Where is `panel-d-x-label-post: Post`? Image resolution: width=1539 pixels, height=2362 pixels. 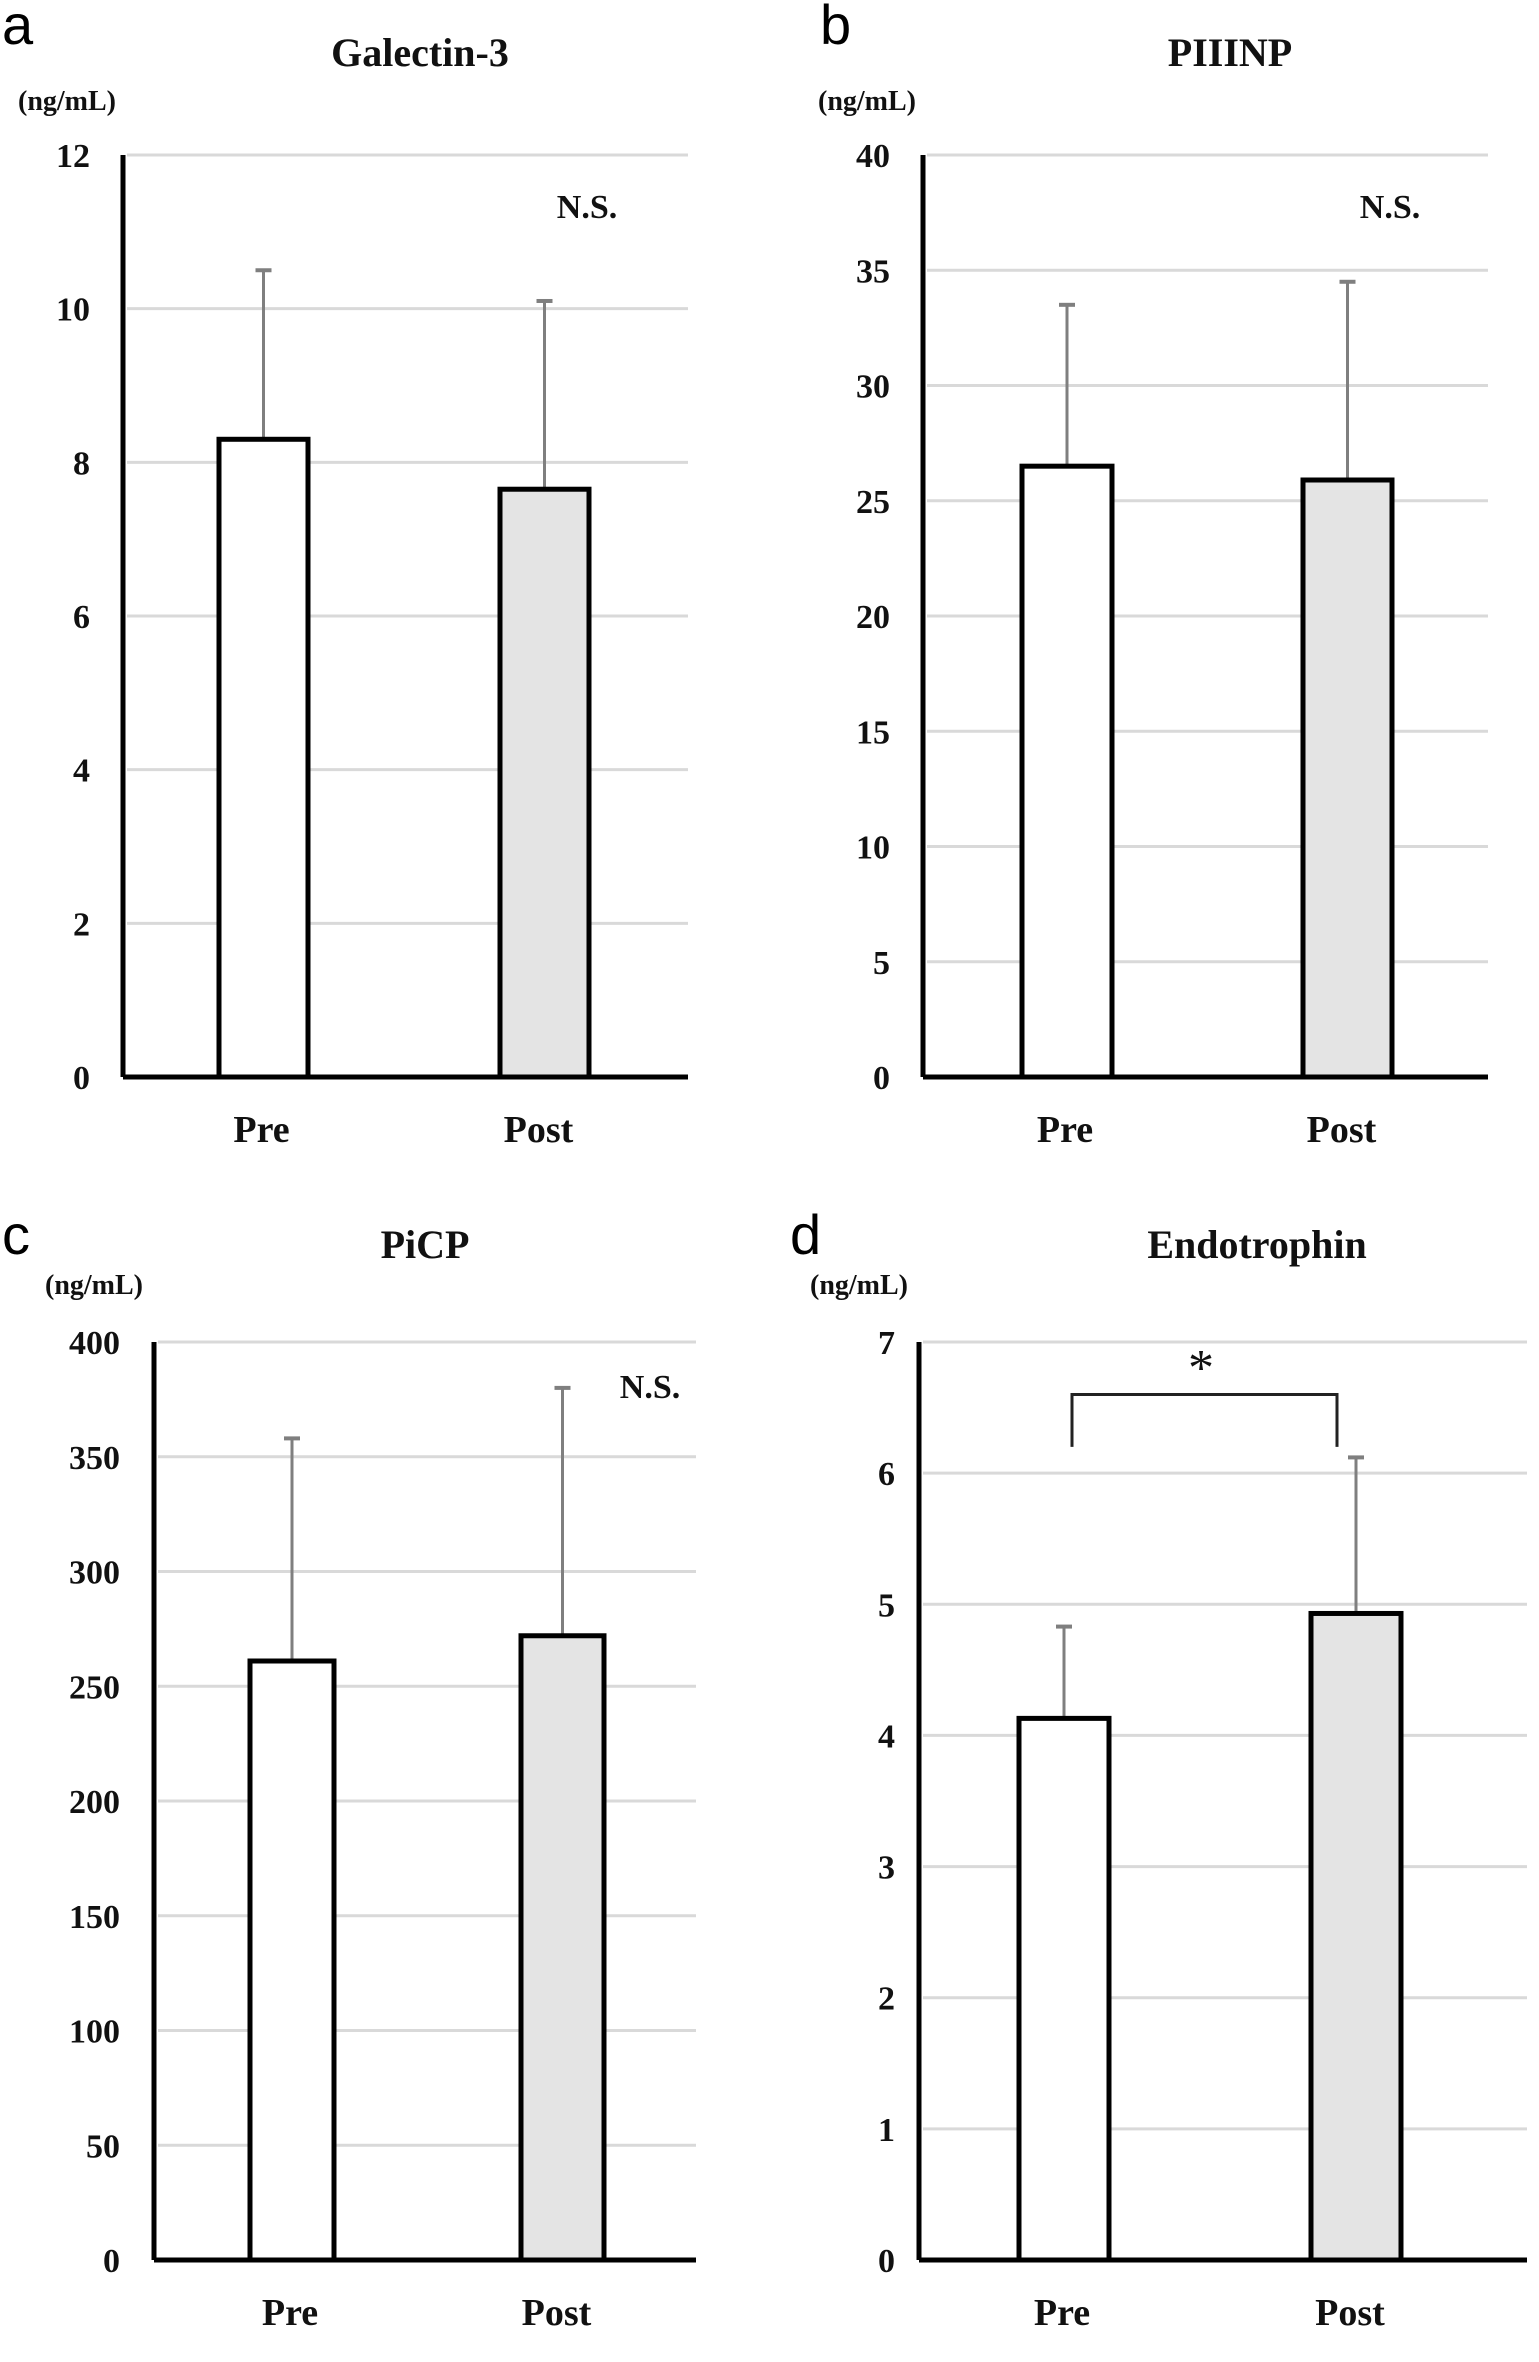 panel-d-x-label-post: Post is located at coordinates (1350, 2313).